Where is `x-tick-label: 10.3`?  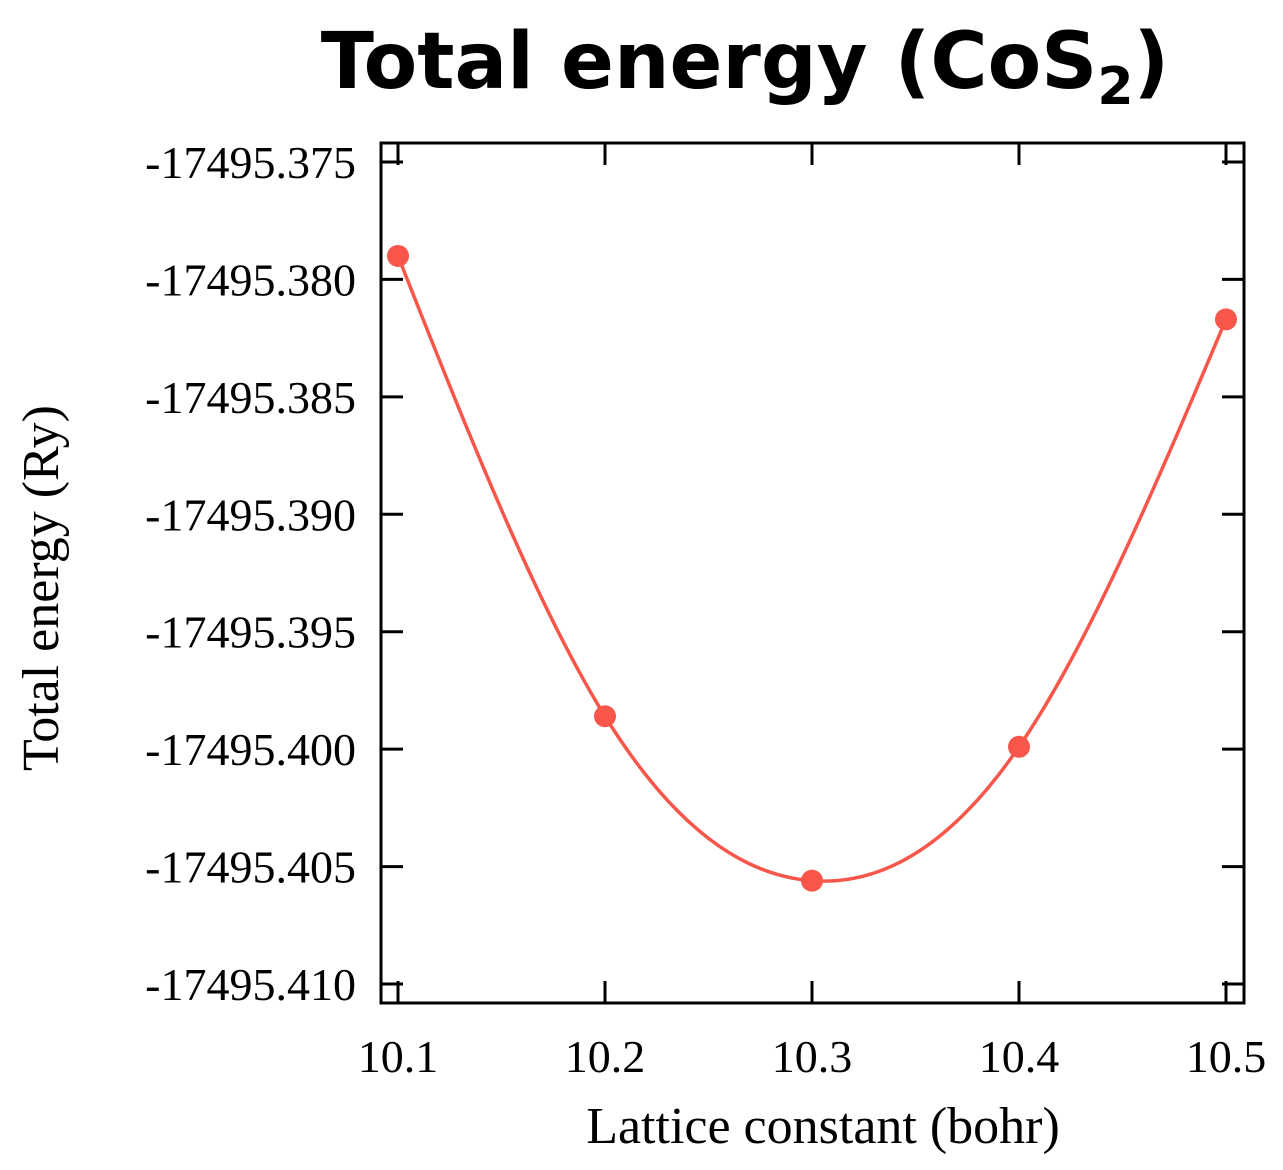
x-tick-label: 10.3 is located at coordinates (812, 1056).